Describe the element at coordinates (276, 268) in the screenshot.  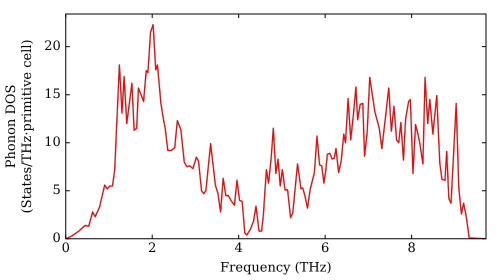
I see `x-axis-title: Frequency (THz)` at that location.